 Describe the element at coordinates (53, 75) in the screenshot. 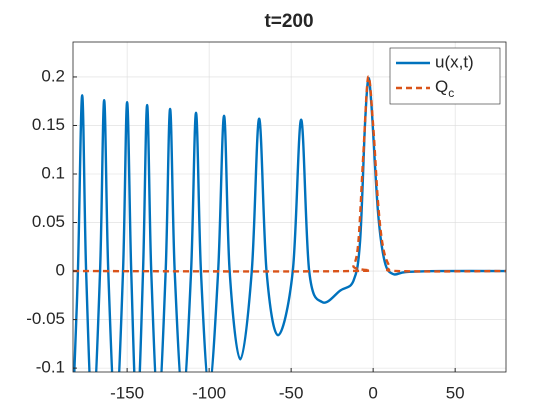

I see `y-tick-label: 0.2` at that location.